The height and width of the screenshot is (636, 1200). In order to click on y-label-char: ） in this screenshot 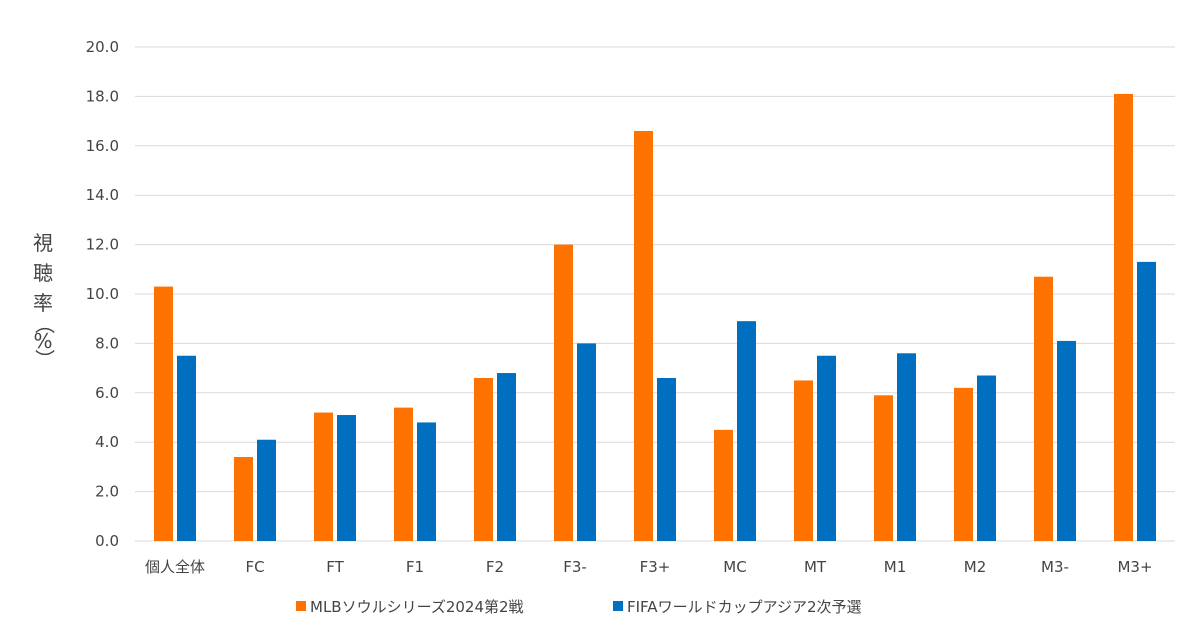, I will do `click(45, 359)`.